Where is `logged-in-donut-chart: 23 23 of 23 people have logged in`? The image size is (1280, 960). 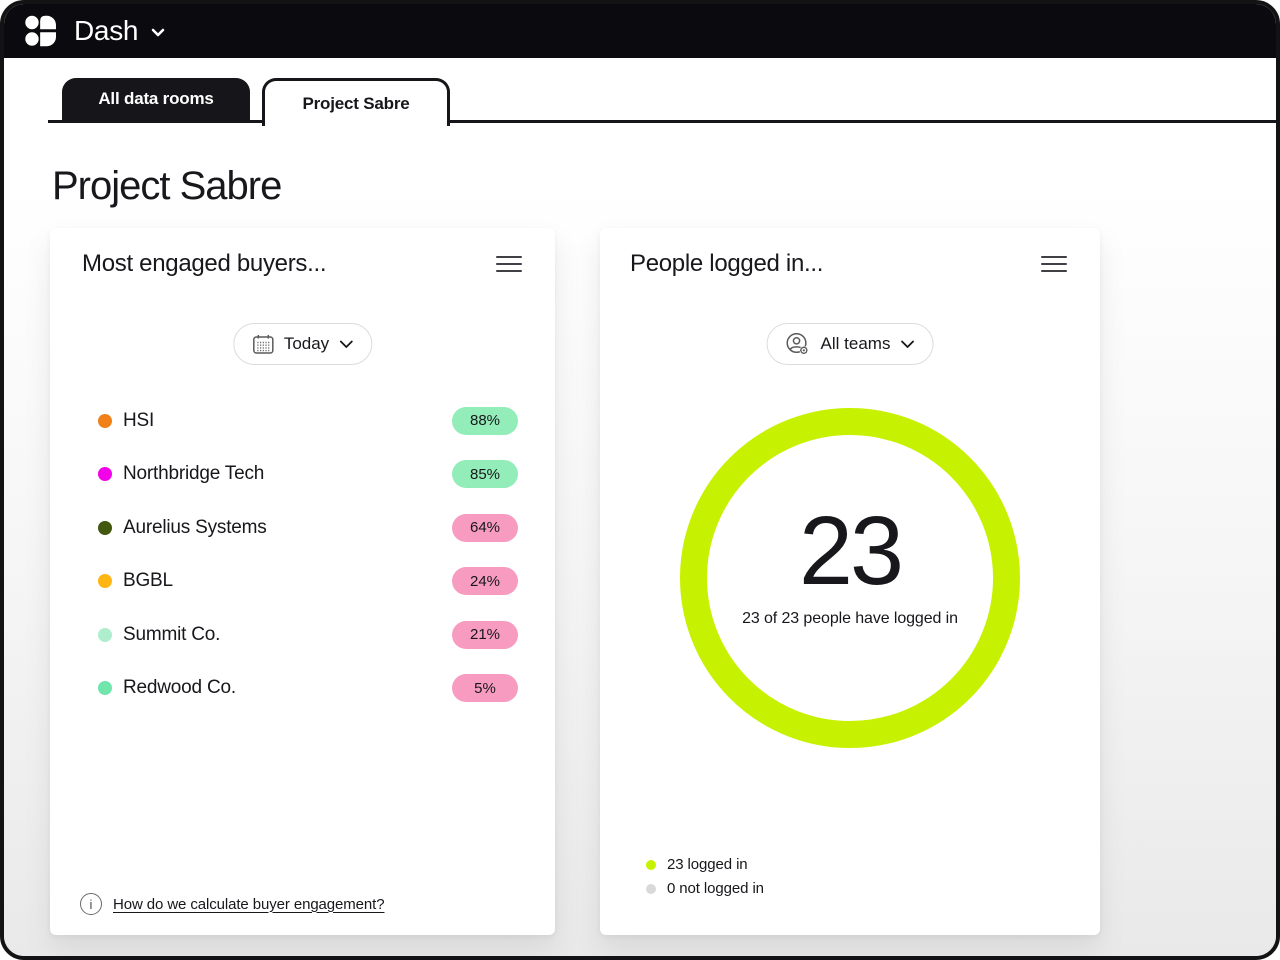 logged-in-donut-chart: 23 23 of 23 people have logged in is located at coordinates (850, 578).